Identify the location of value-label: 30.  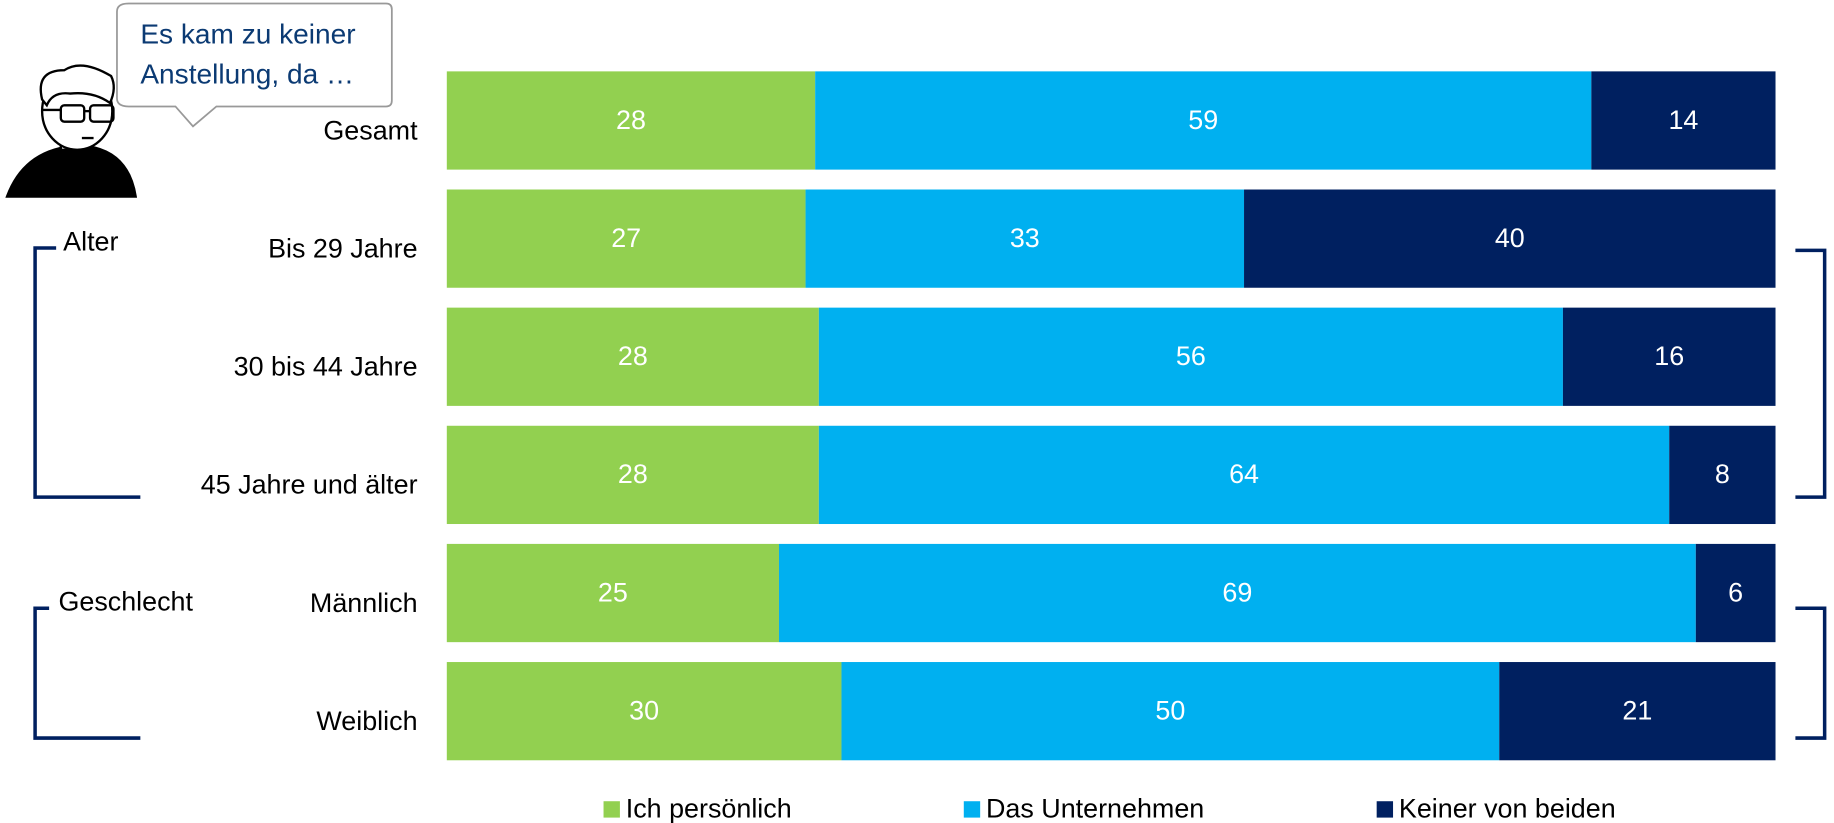
(644, 710).